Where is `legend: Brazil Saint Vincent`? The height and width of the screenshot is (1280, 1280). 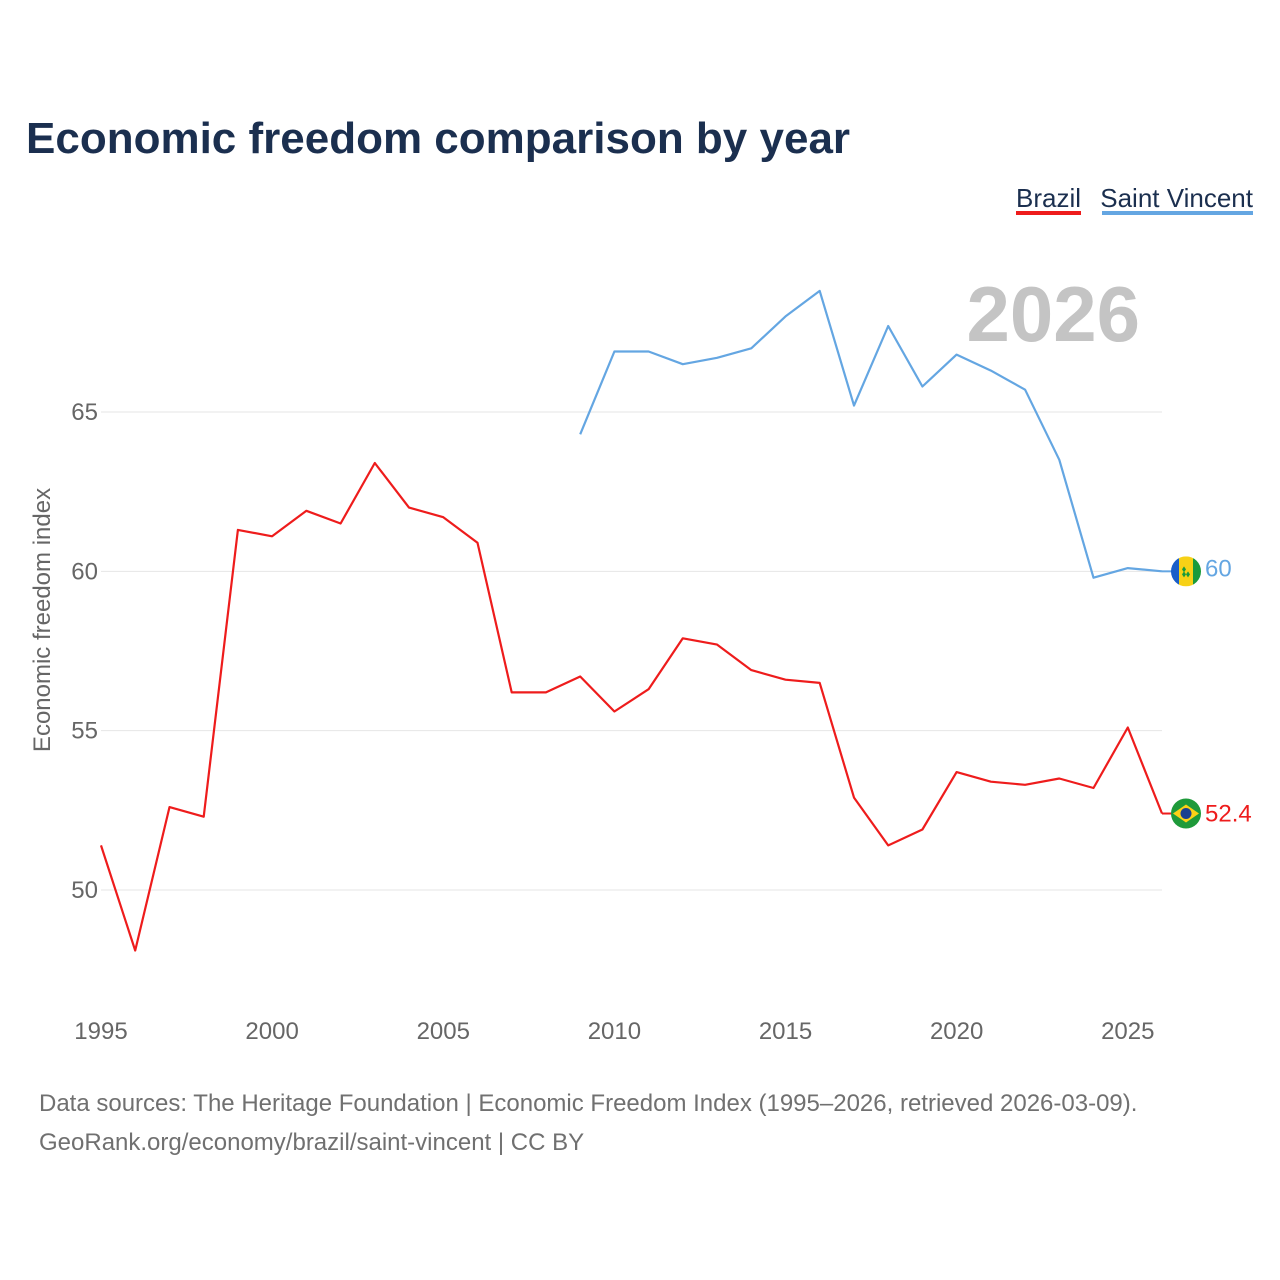
legend: Brazil Saint Vincent is located at coordinates (1135, 199).